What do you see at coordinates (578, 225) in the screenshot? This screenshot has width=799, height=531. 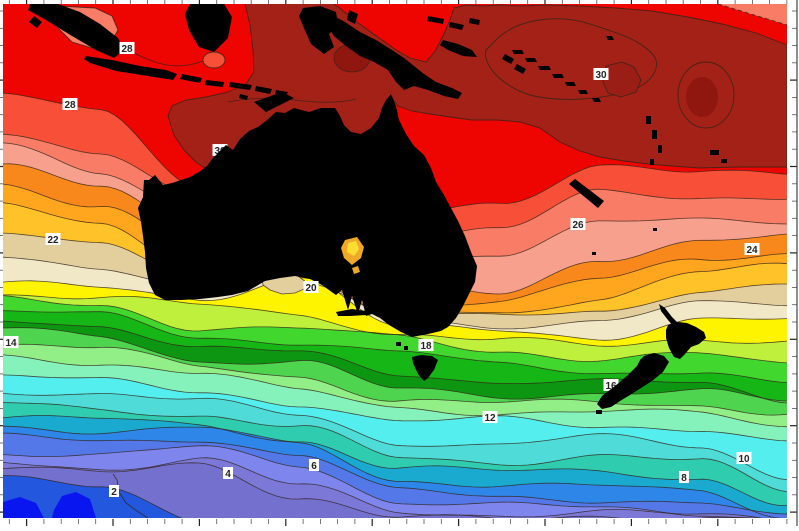 I see `svg-text: 26` at bounding box center [578, 225].